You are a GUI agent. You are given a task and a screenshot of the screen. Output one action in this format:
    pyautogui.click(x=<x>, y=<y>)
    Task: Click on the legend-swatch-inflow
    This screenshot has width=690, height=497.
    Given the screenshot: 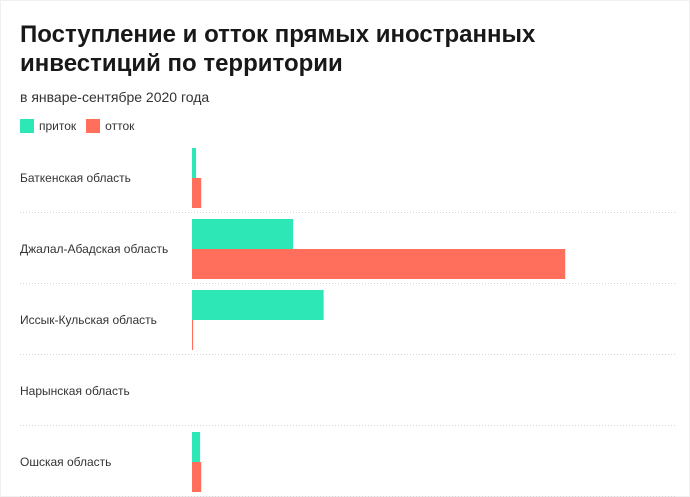 What is the action you would take?
    pyautogui.click(x=27, y=126)
    